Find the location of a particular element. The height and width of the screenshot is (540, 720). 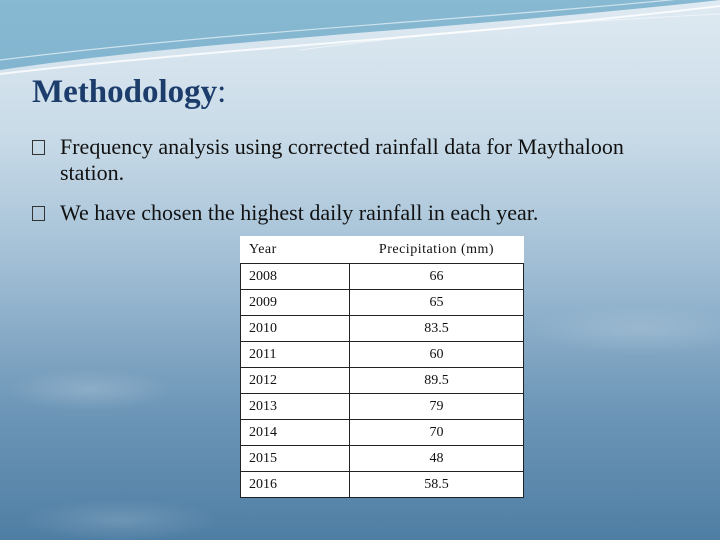

header-waves is located at coordinates (360, 37).